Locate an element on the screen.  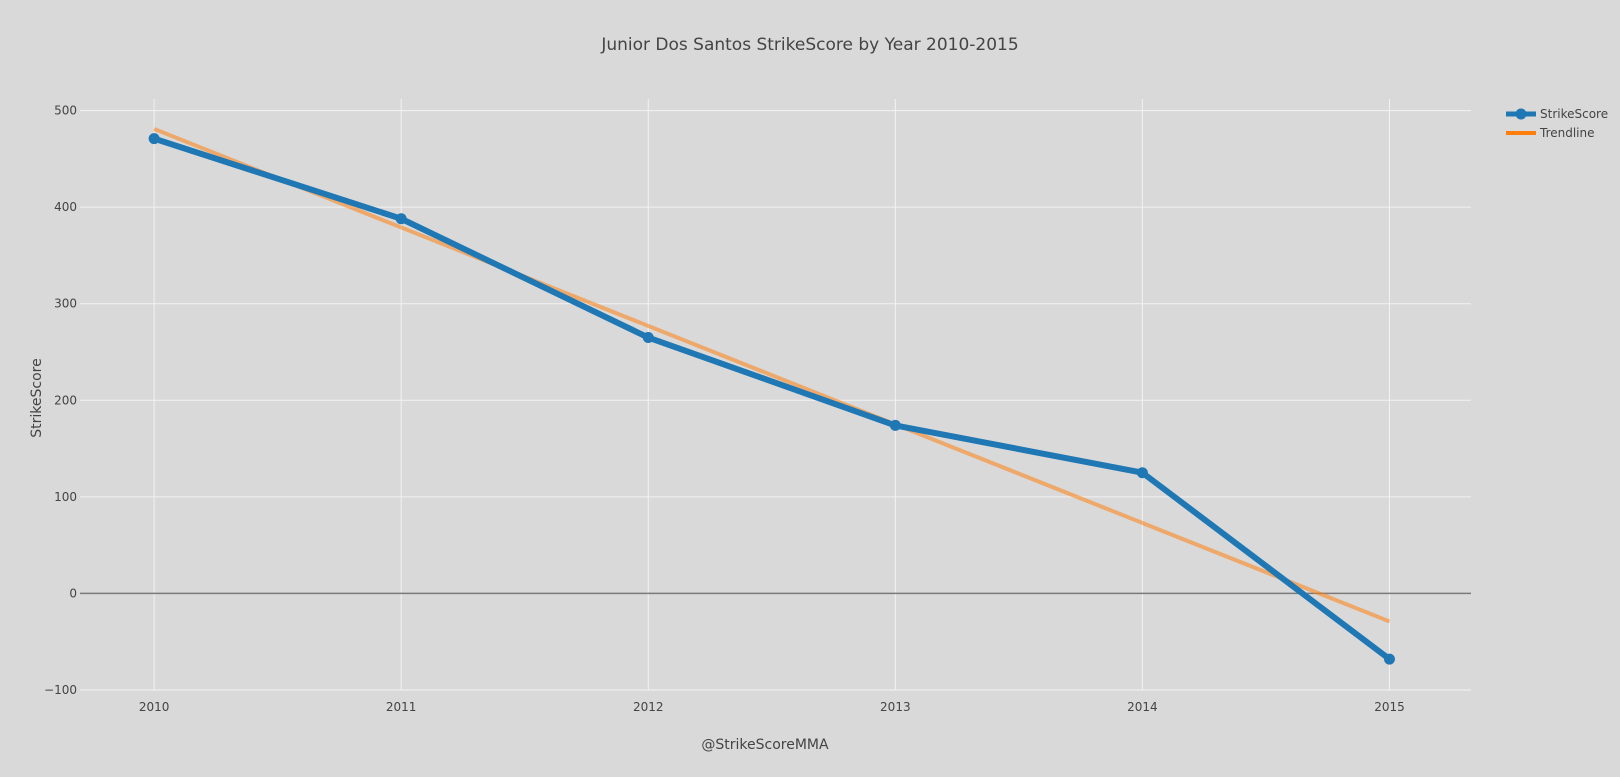
legend-item-strikescore: StrikeScore is located at coordinates (1557, 114).